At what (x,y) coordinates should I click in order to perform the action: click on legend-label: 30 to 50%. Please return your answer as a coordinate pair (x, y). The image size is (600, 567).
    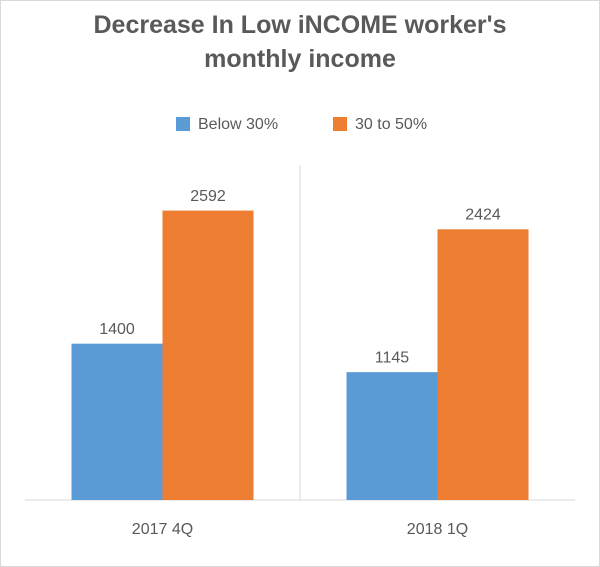
    Looking at the image, I should click on (391, 124).